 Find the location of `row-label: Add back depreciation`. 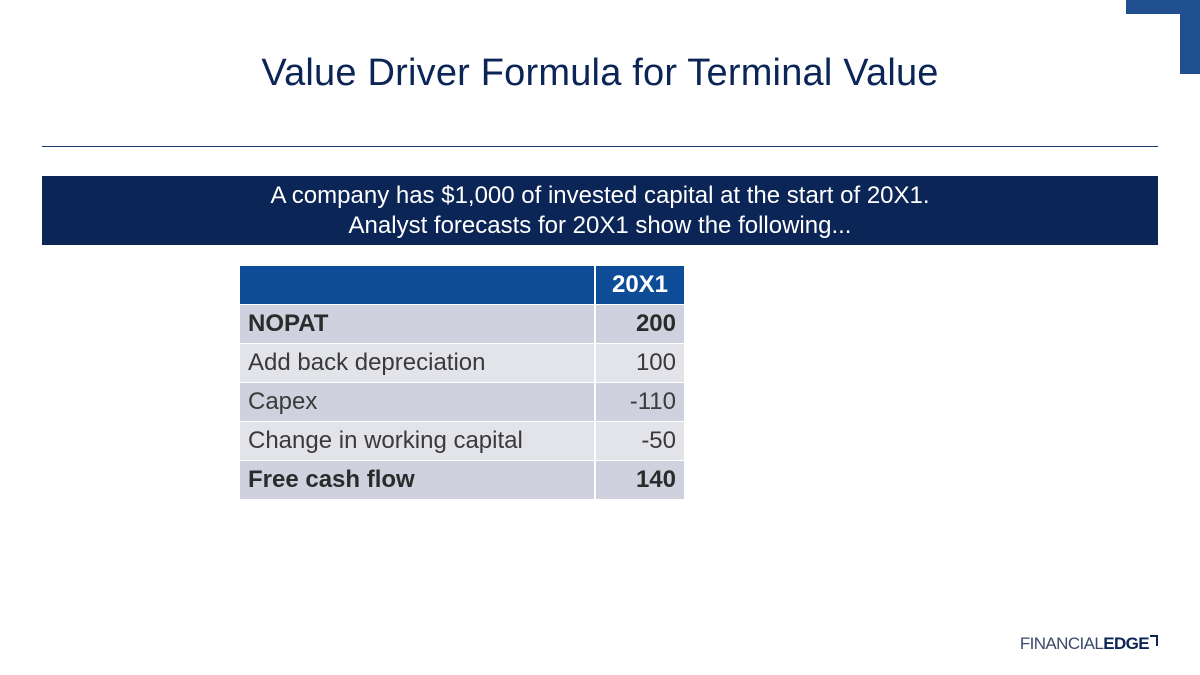

row-label: Add back depreciation is located at coordinates (417, 363).